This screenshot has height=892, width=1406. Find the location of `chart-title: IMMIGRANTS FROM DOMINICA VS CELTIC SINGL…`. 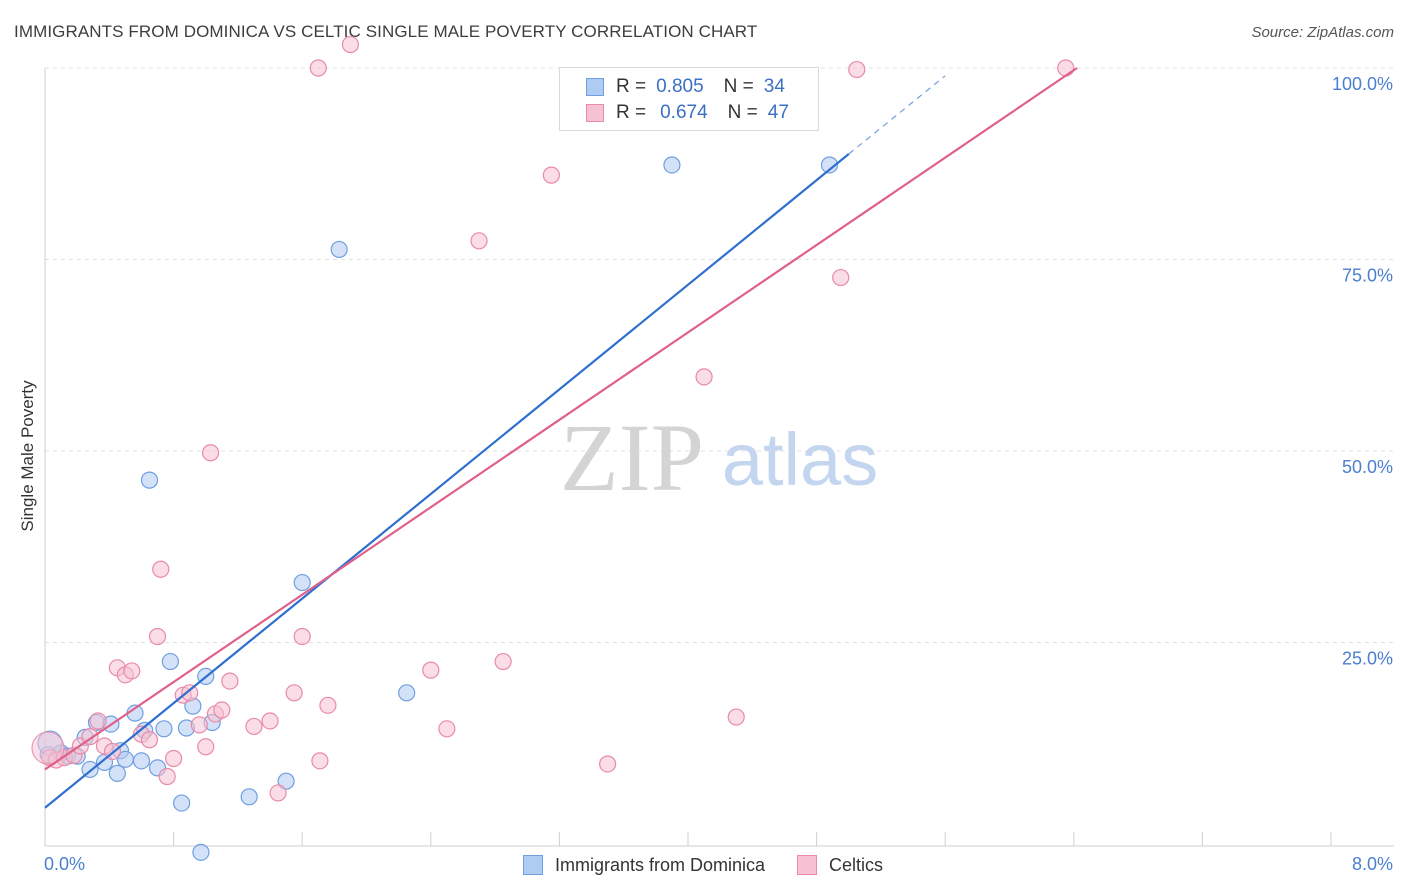

chart-title: IMMIGRANTS FROM DOMINICA VS CELTIC SINGL… is located at coordinates (386, 31).